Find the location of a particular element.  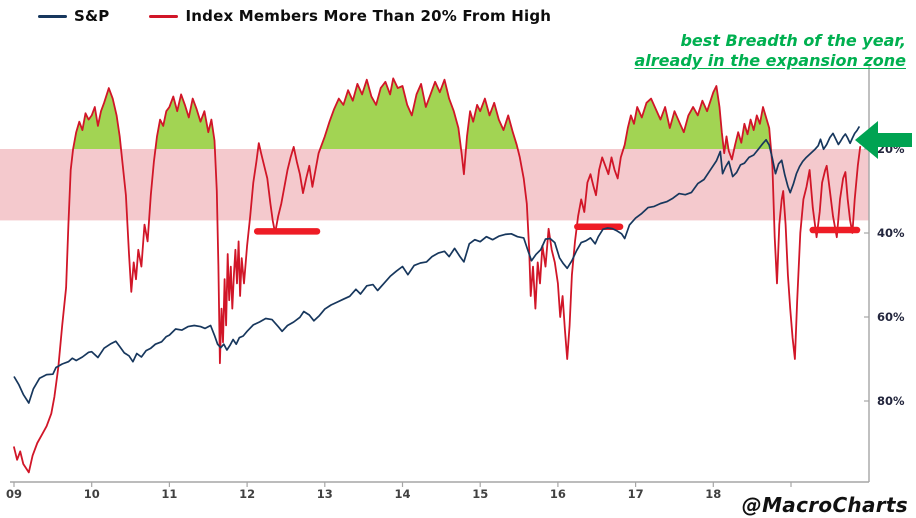

y-tick-label: 80% is located at coordinates (891, 401).